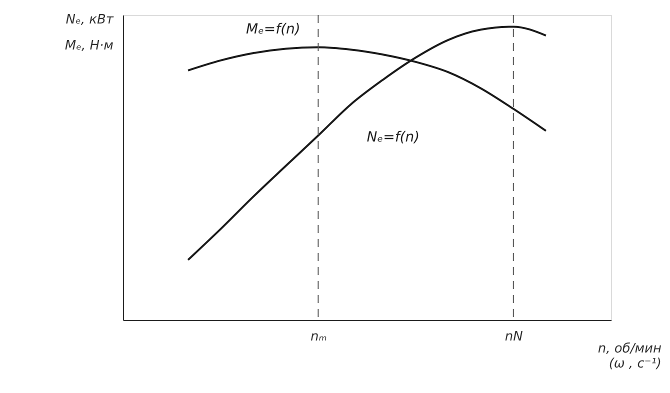 The width and height of the screenshot is (670, 393). What do you see at coordinates (273, 29) in the screenshot?
I see `series-label: Mₑ=f(n)` at bounding box center [273, 29].